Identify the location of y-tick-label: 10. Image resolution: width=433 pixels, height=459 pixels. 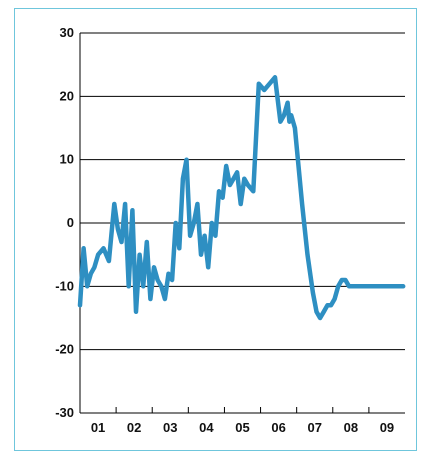
(67, 159).